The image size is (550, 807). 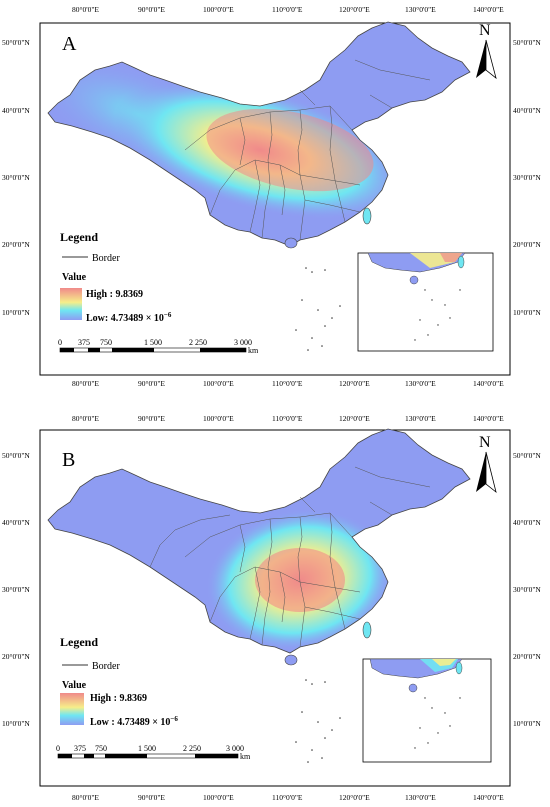 What do you see at coordinates (291, 660) in the screenshot?
I see `panel-b-hainan` at bounding box center [291, 660].